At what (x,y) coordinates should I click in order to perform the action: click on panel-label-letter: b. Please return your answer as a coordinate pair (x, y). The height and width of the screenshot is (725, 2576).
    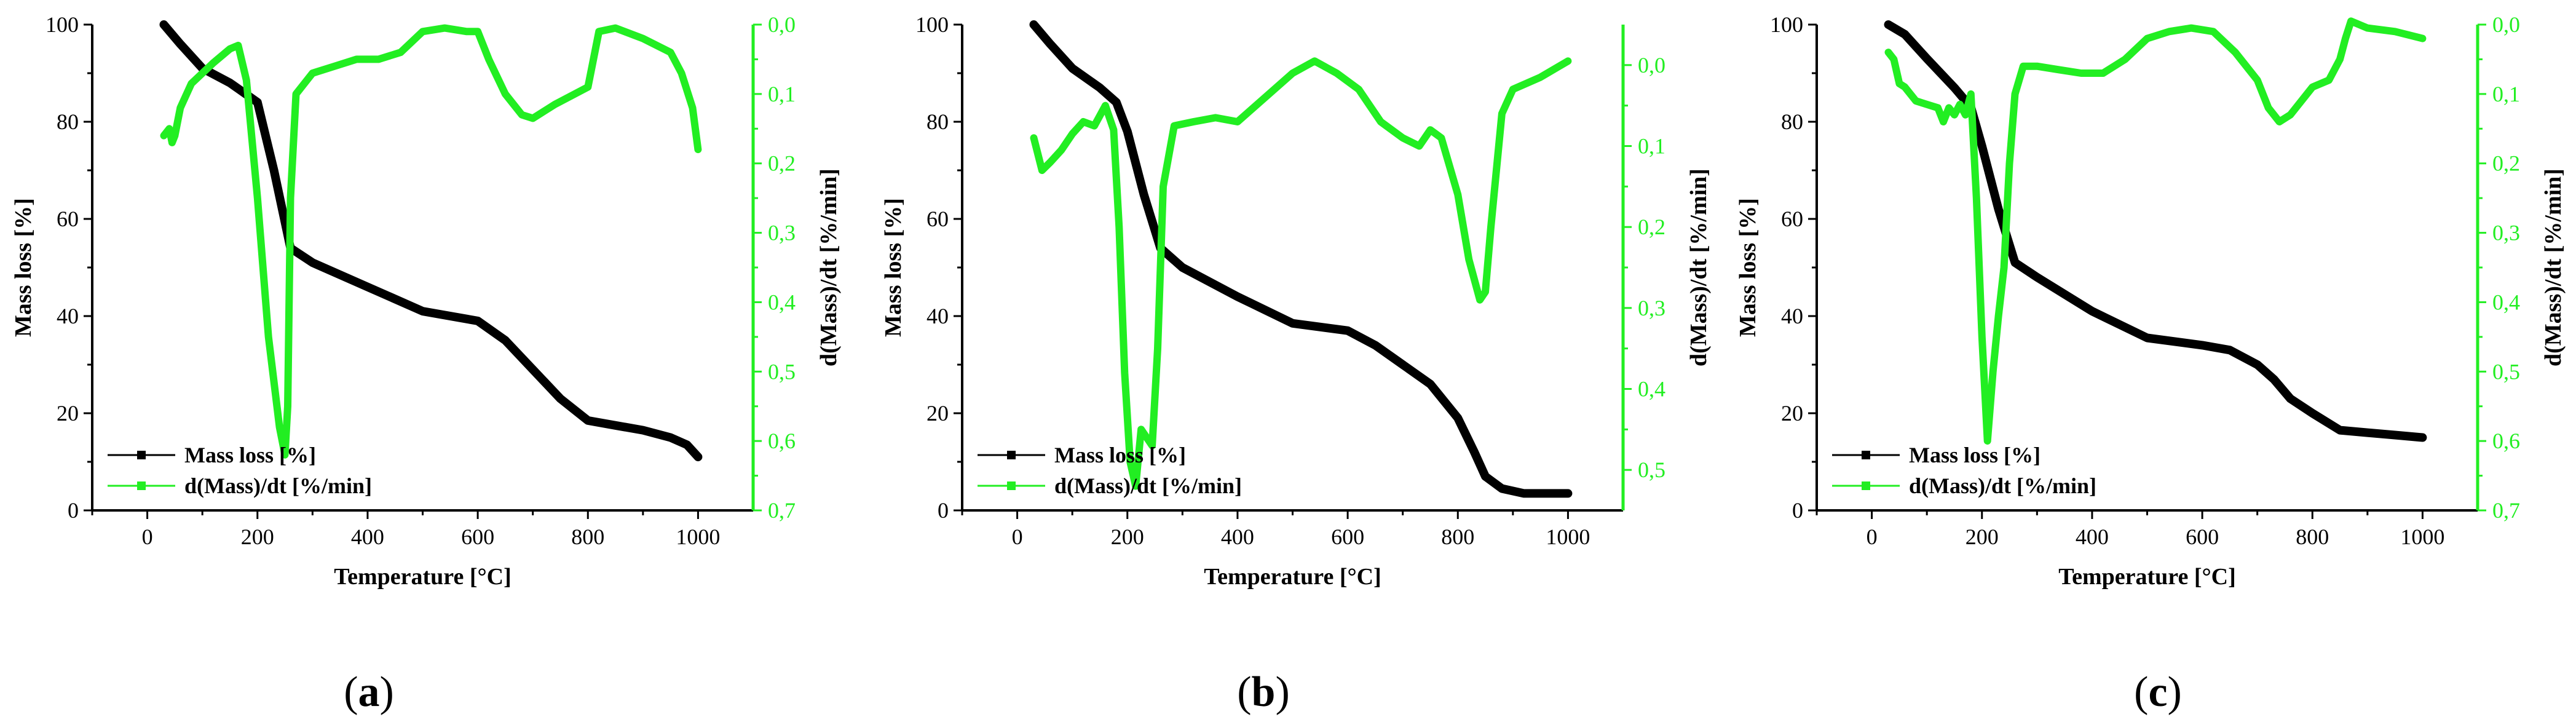
    Looking at the image, I should click on (1264, 692).